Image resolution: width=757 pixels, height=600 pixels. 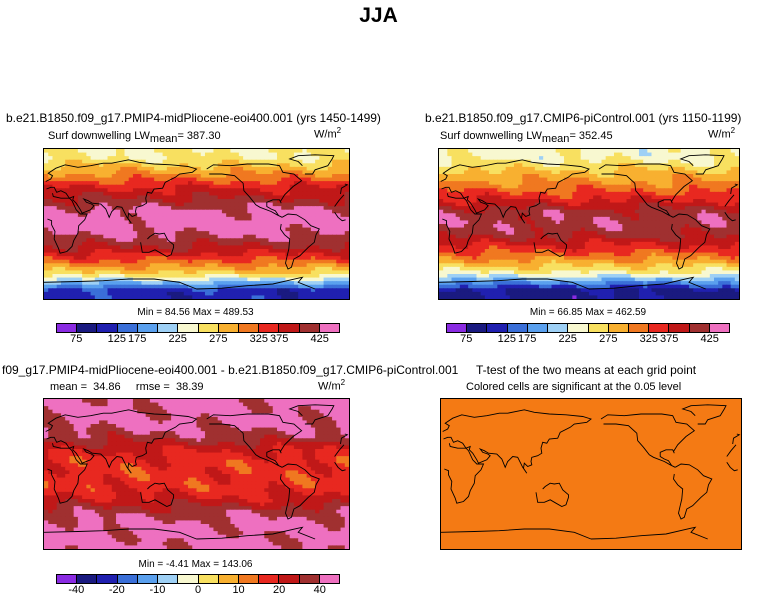 What do you see at coordinates (269, 328) in the screenshot?
I see `colorbar-cell` at bounding box center [269, 328].